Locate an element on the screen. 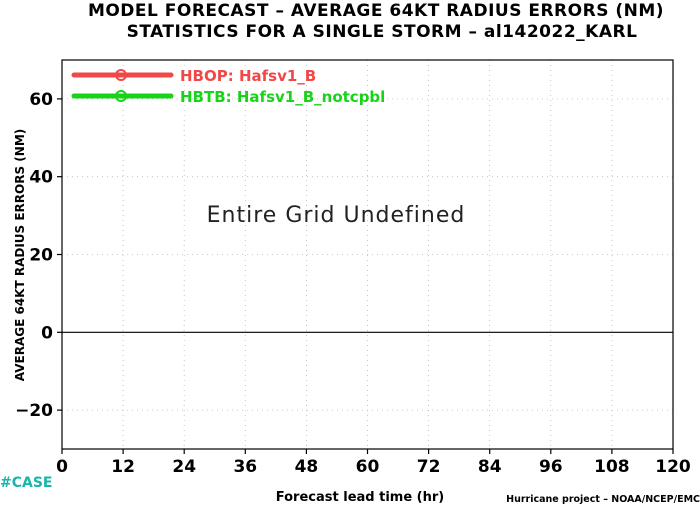  y-tick-label: 60 is located at coordinates (41, 100).